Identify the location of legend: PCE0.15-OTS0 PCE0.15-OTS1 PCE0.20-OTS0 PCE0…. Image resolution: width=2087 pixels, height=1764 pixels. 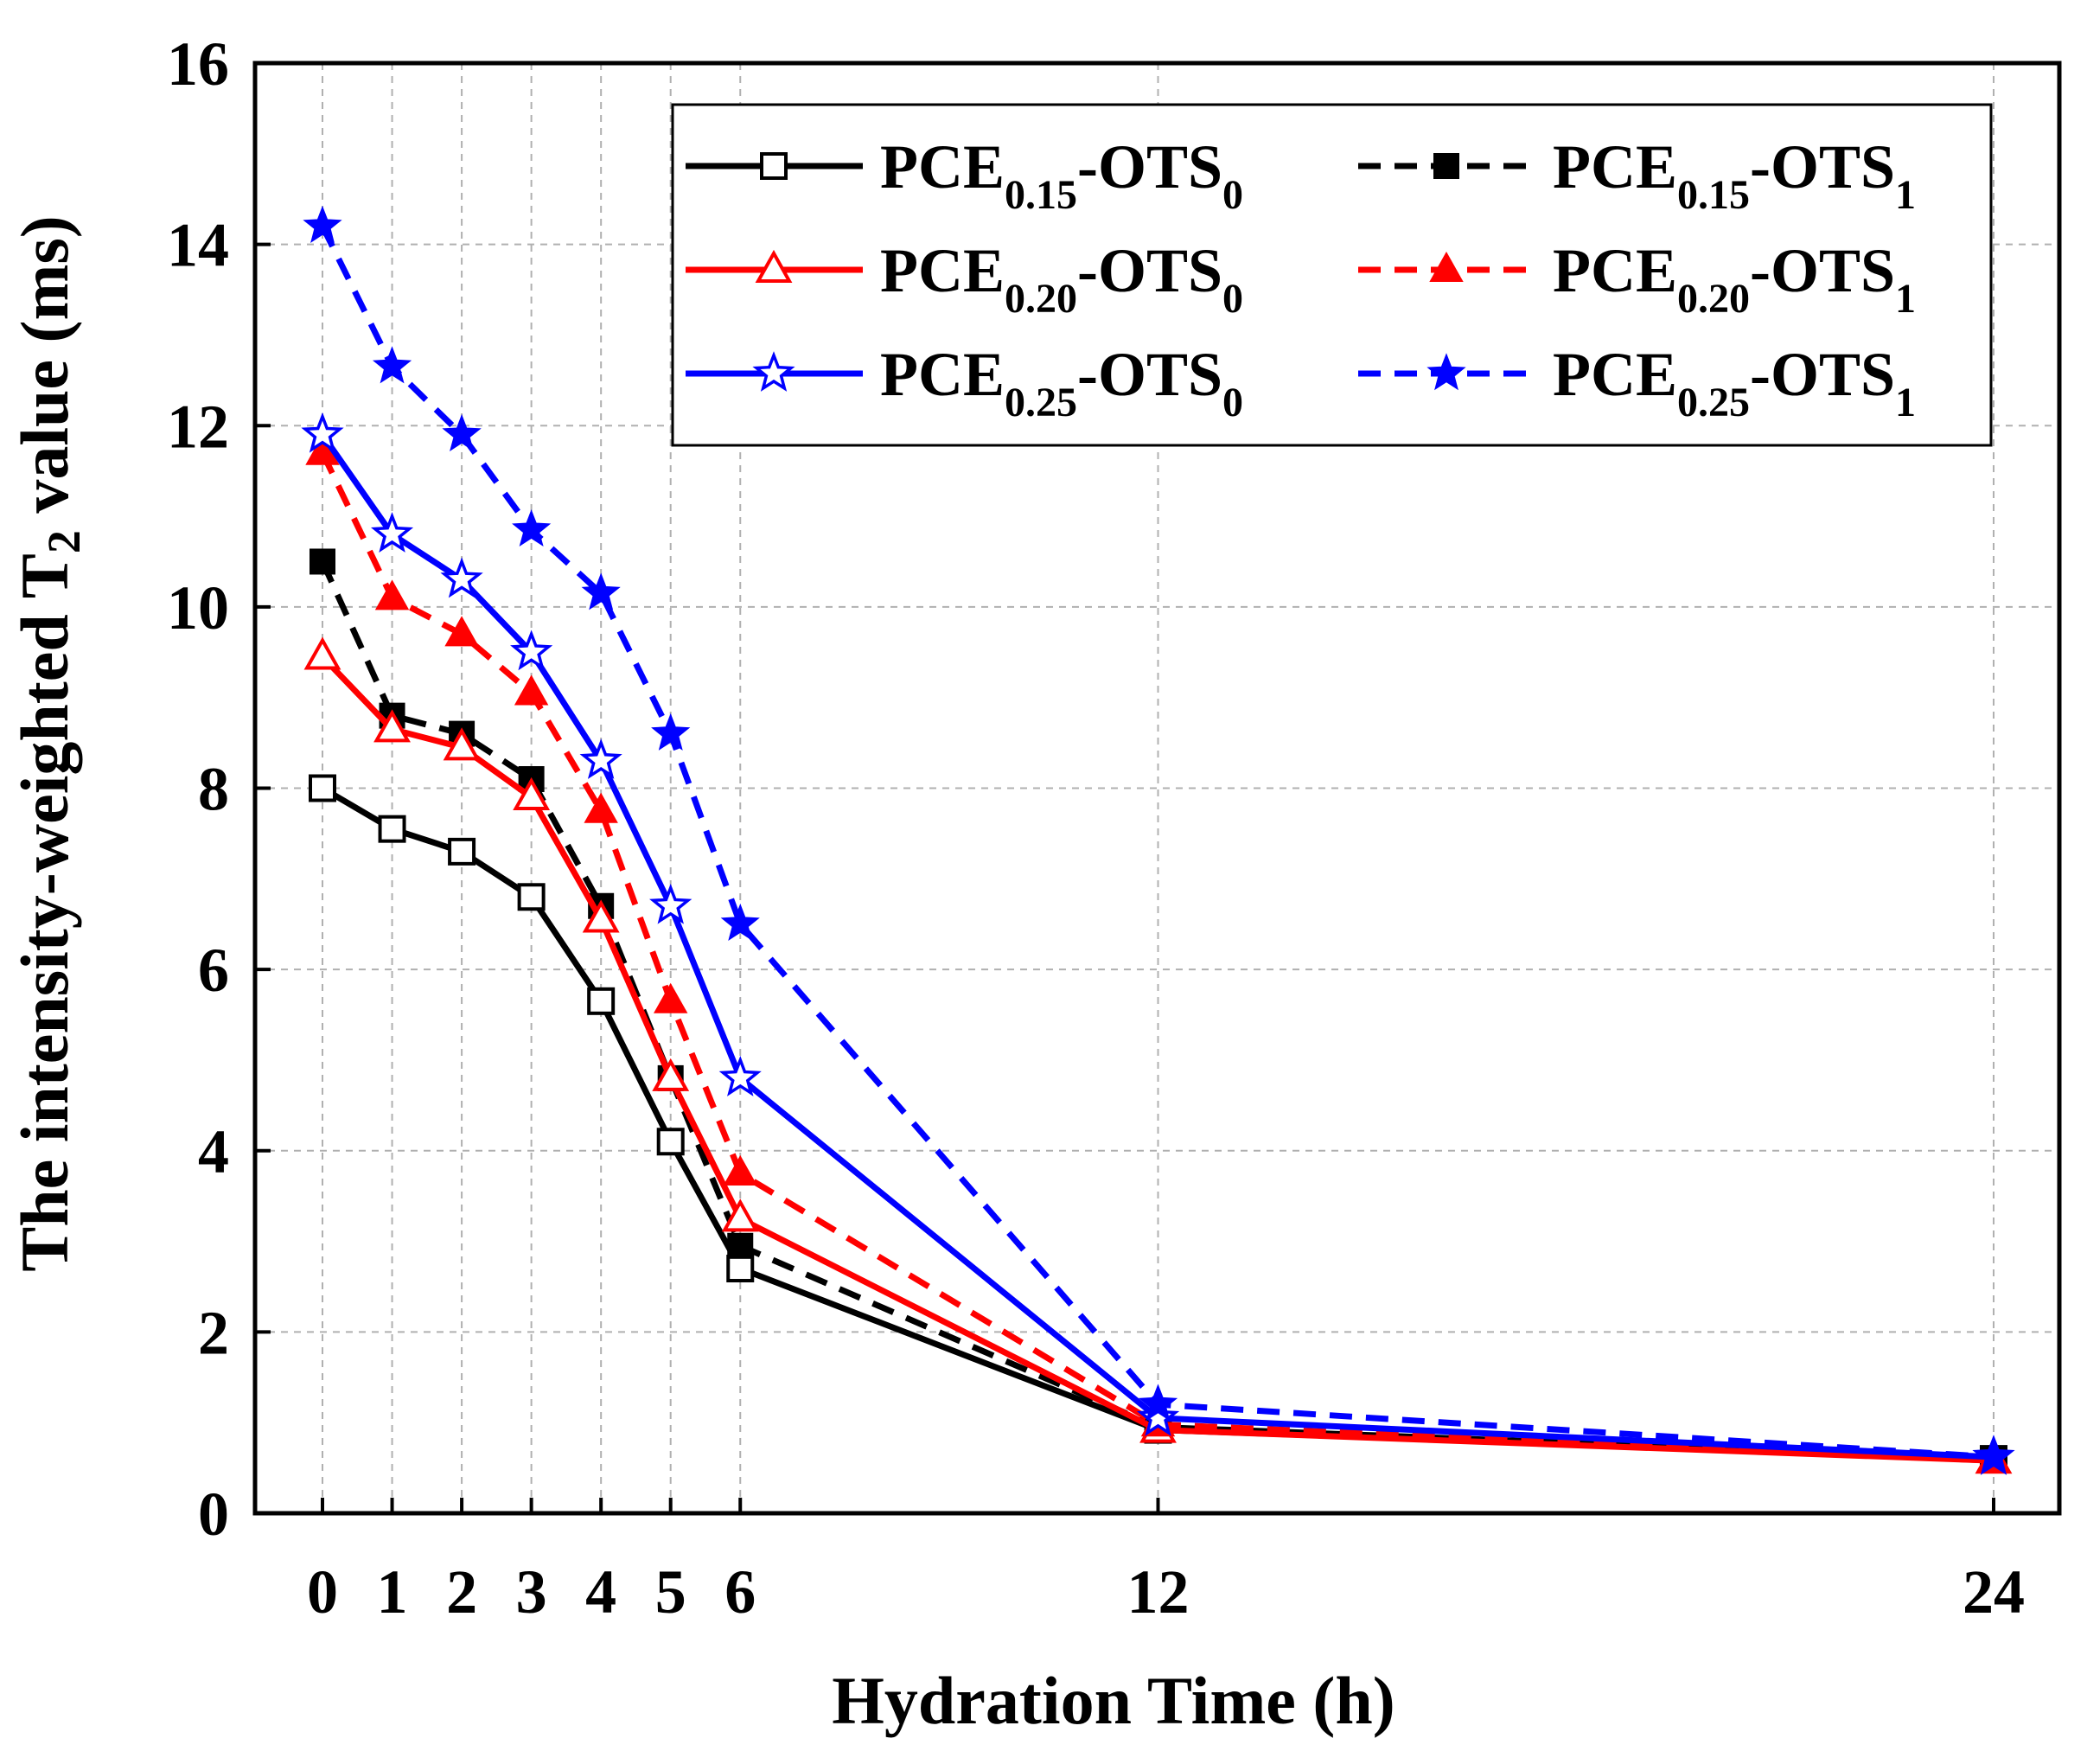
(1332, 275).